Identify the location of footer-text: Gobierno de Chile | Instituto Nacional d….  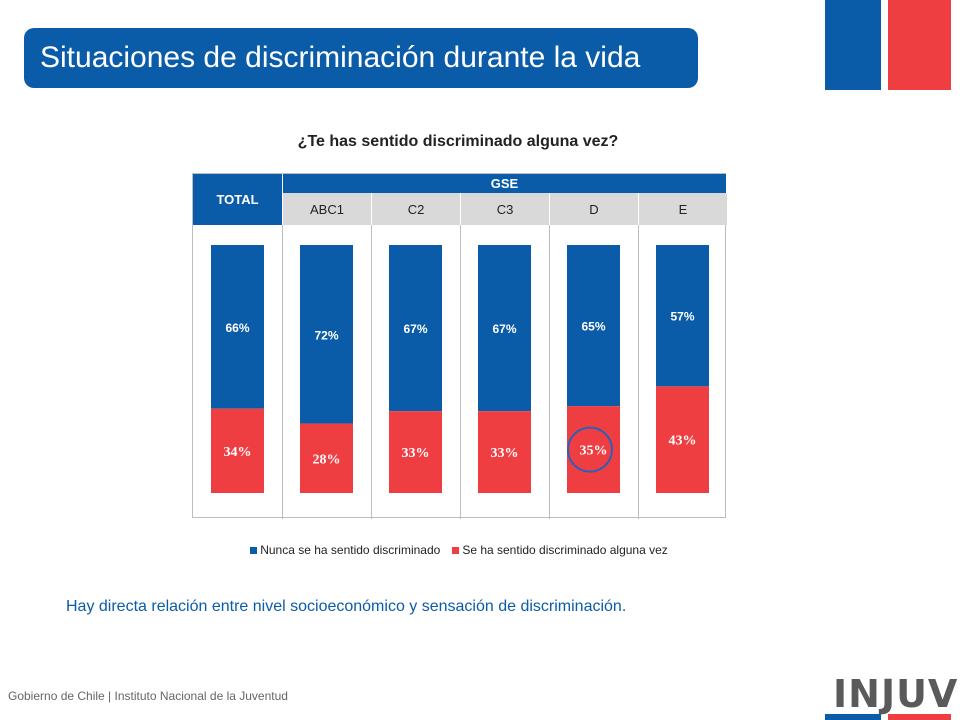
(148, 696).